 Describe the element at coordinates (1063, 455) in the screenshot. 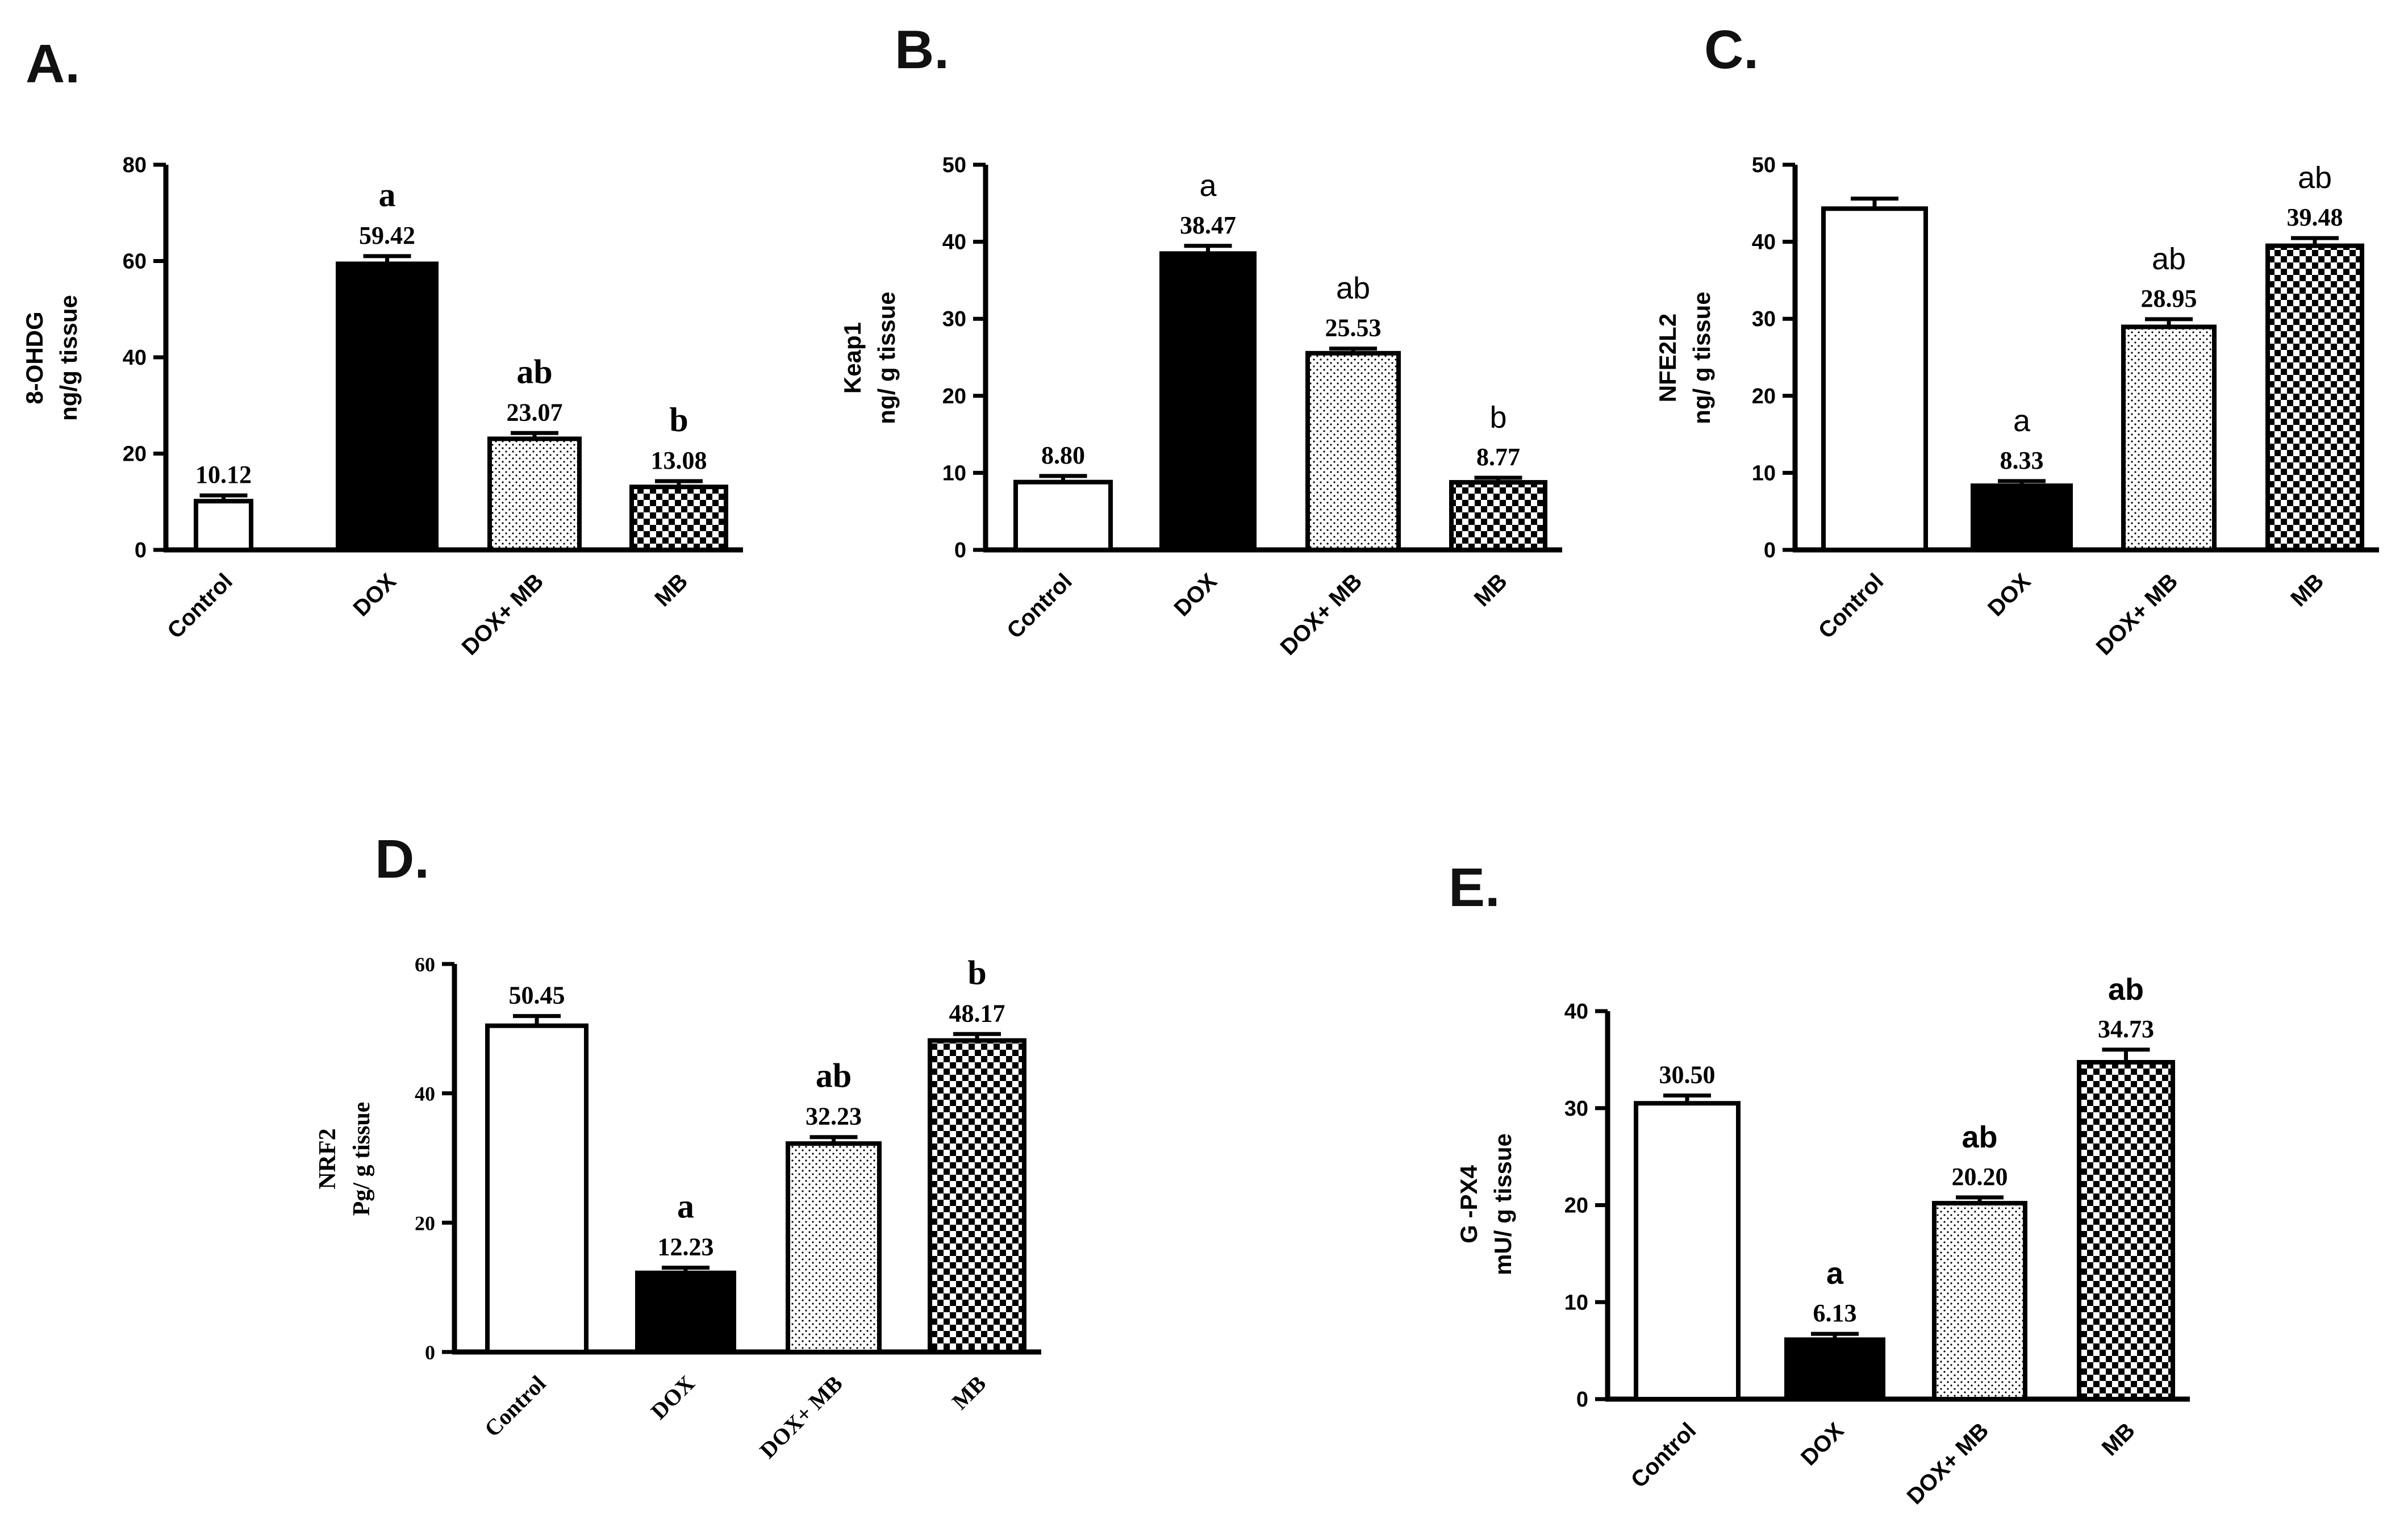

I see `value-label: 8.80` at that location.